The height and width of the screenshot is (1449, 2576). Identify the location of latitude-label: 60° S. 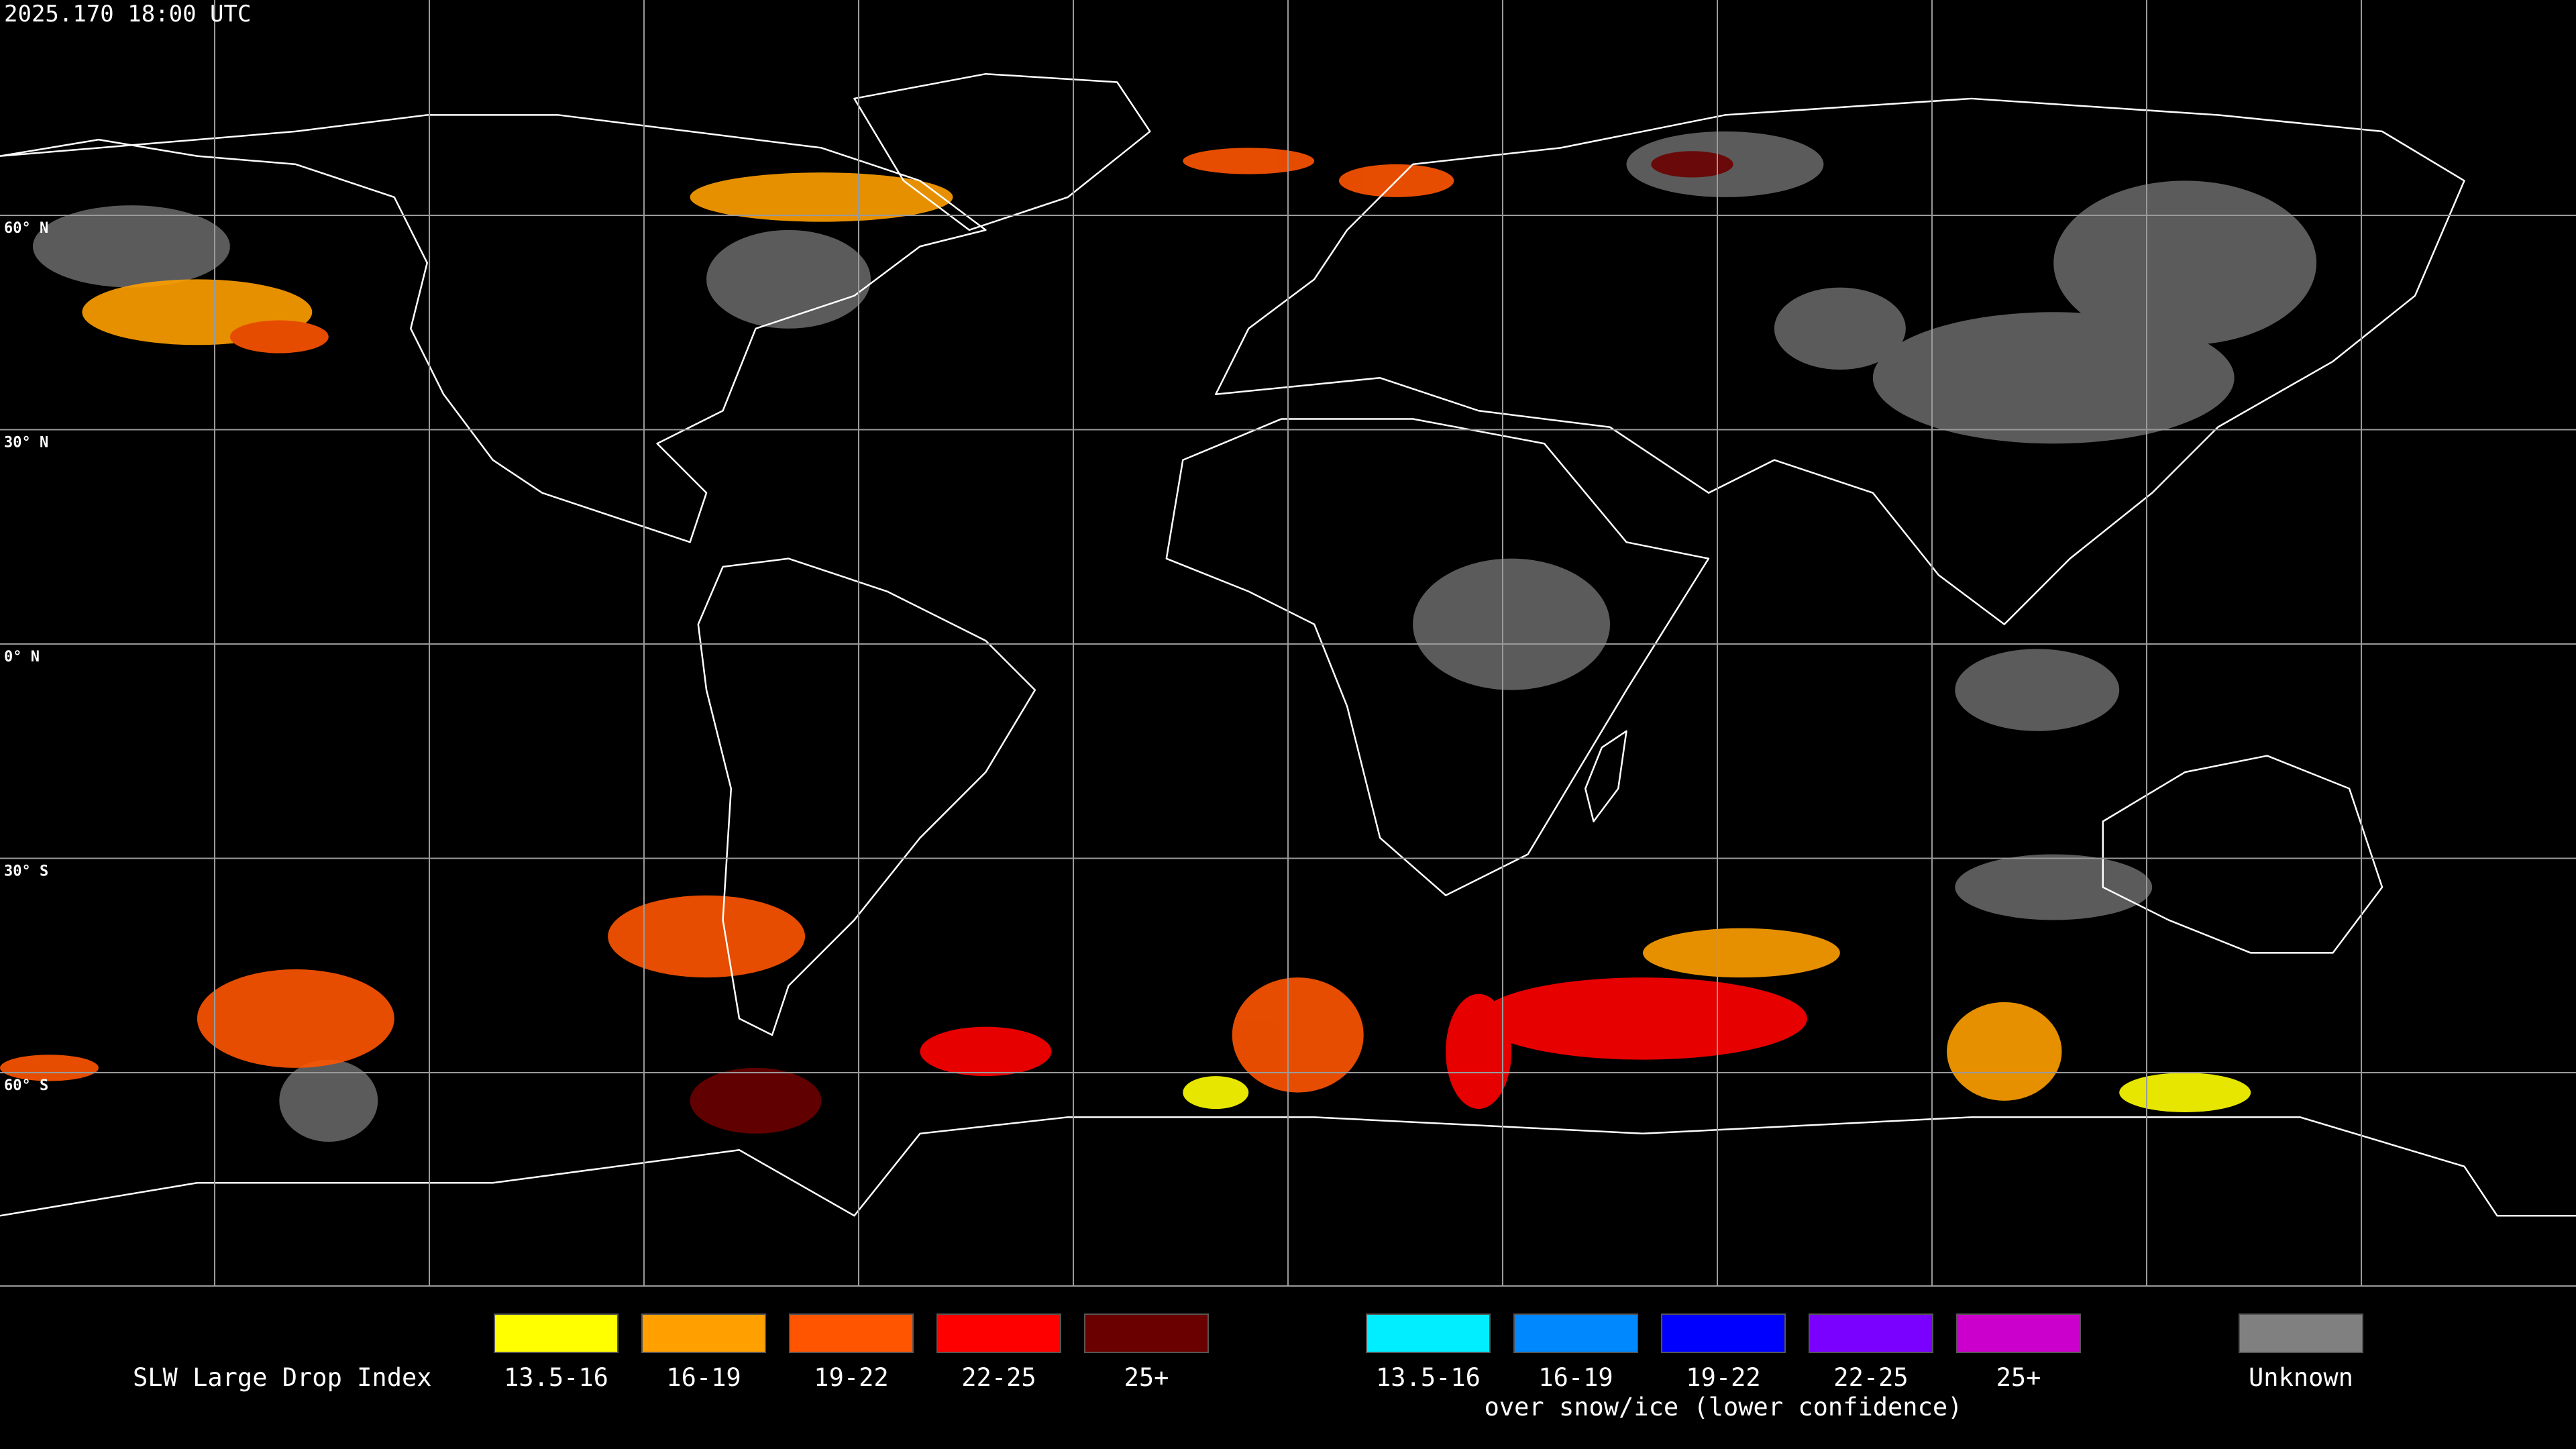
(26, 1085).